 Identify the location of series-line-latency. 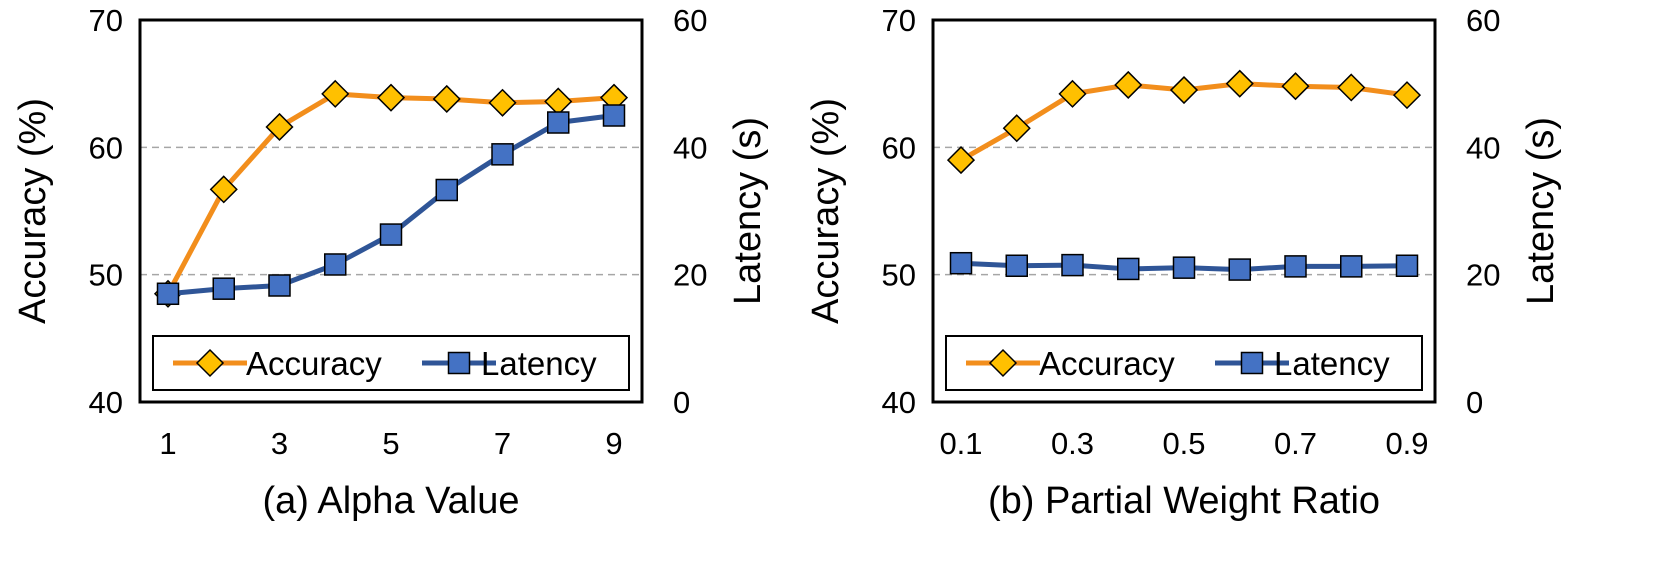
(391, 205).